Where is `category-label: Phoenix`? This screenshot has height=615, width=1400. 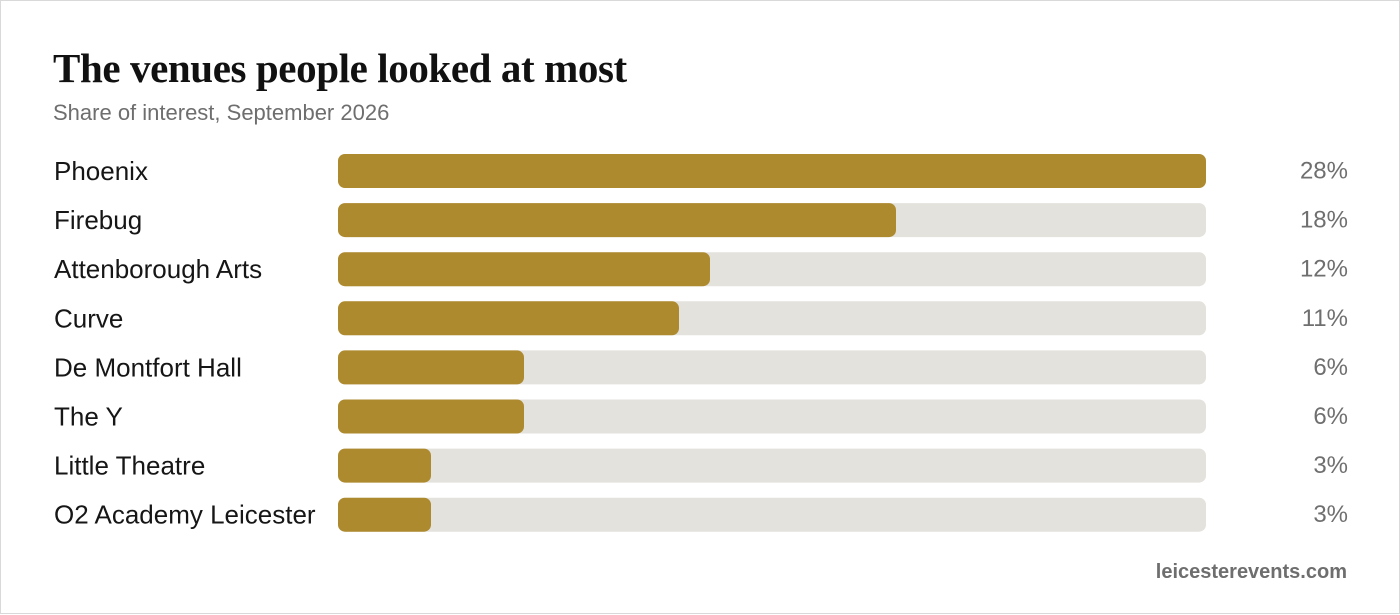
category-label: Phoenix is located at coordinates (101, 171).